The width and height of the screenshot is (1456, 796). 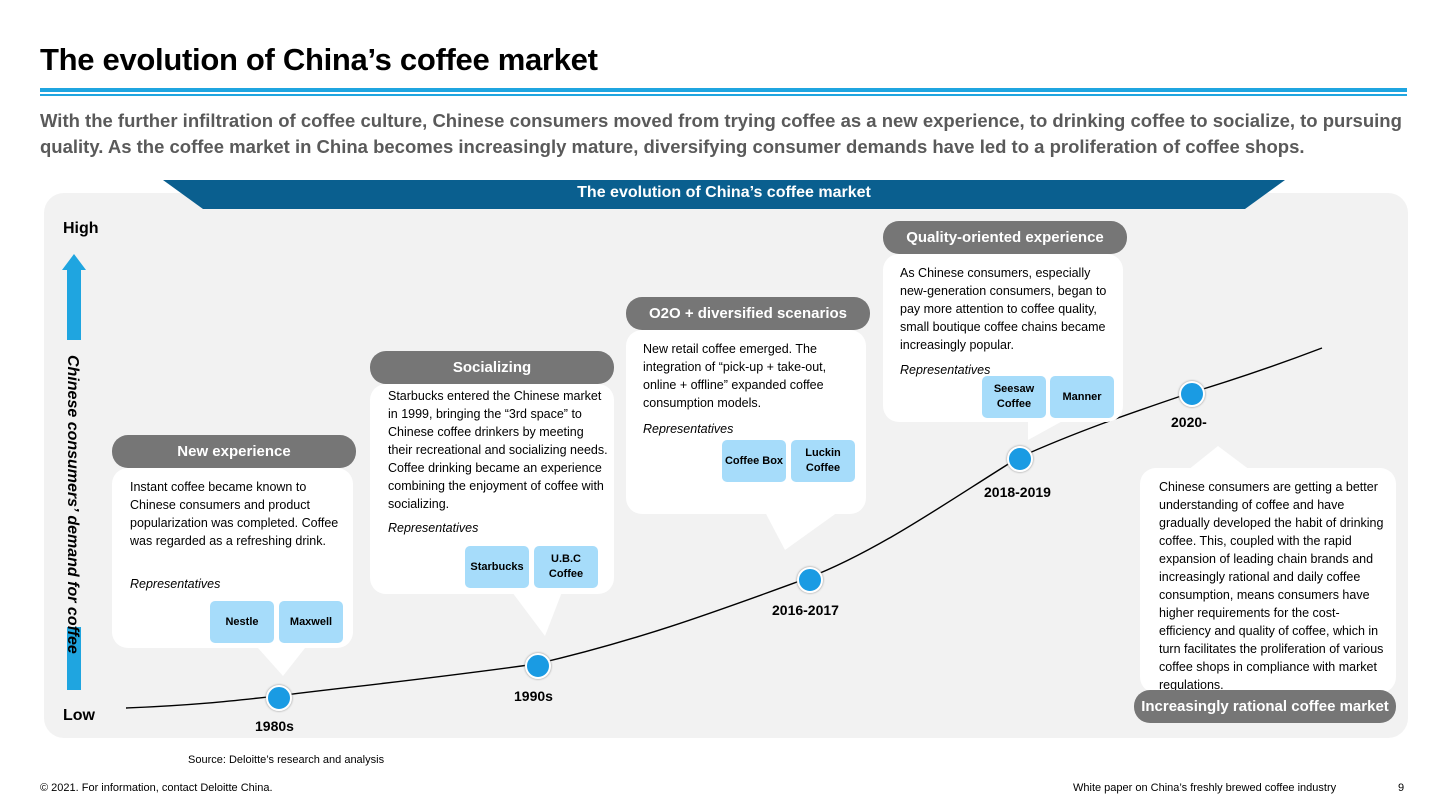 I want to click on stage-card-o2o, so click(x=746, y=422).